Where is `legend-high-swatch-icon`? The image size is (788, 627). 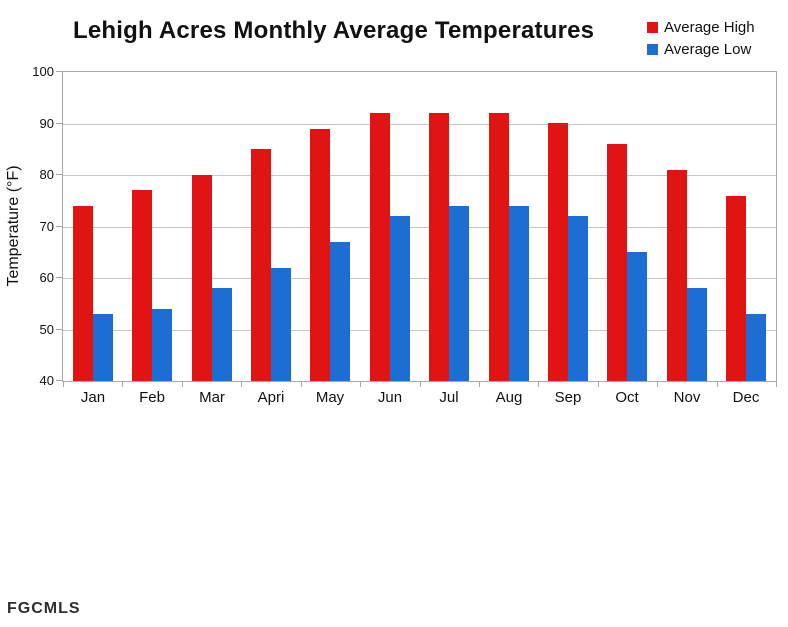 legend-high-swatch-icon is located at coordinates (652, 27).